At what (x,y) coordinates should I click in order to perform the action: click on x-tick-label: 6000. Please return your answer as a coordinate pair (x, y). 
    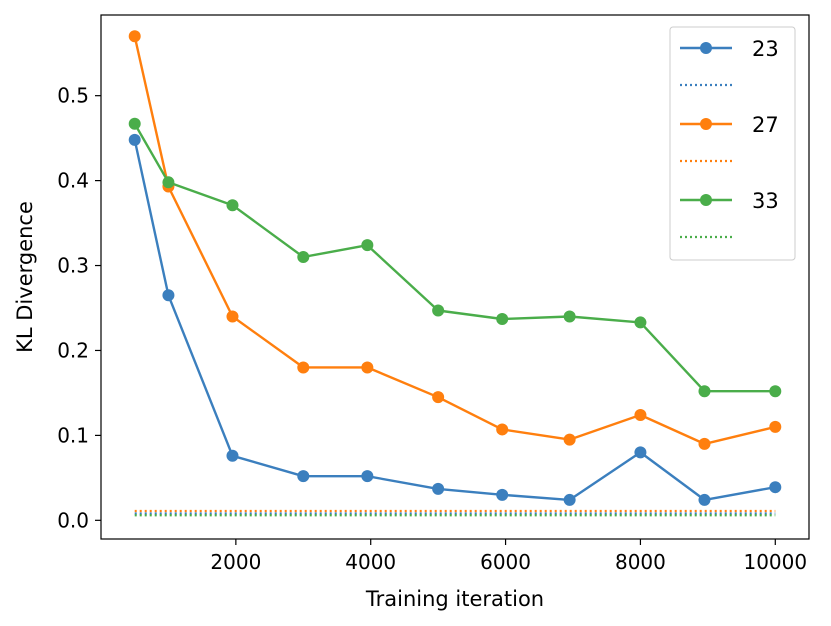
    Looking at the image, I should click on (505, 562).